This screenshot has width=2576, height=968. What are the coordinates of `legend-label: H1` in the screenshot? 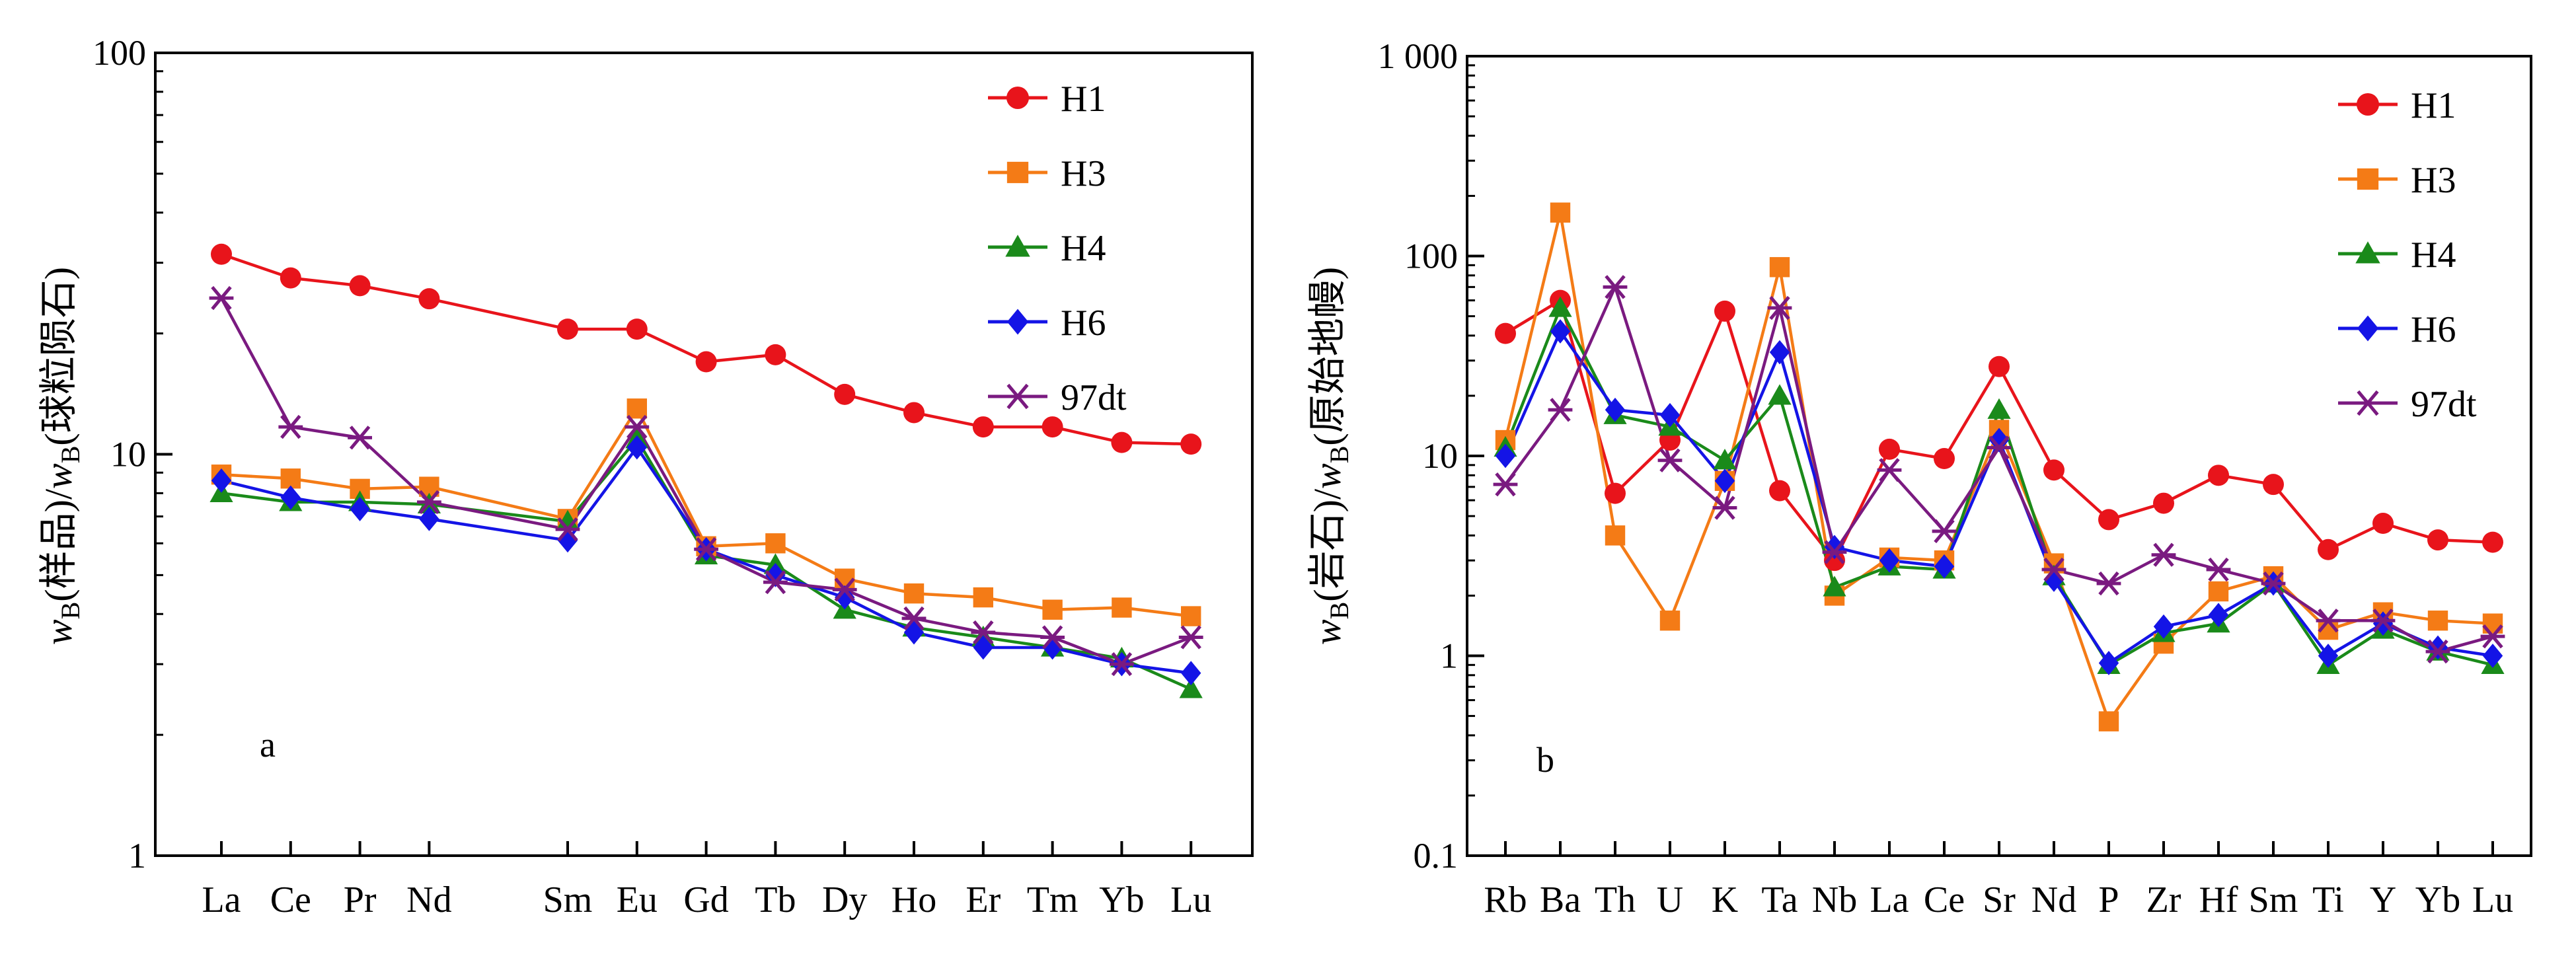 It's located at (1083, 99).